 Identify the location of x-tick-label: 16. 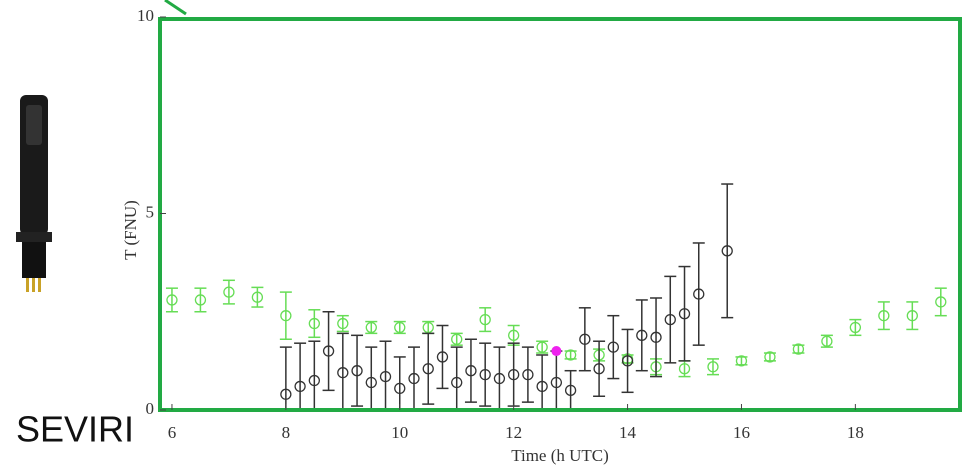
(741, 432).